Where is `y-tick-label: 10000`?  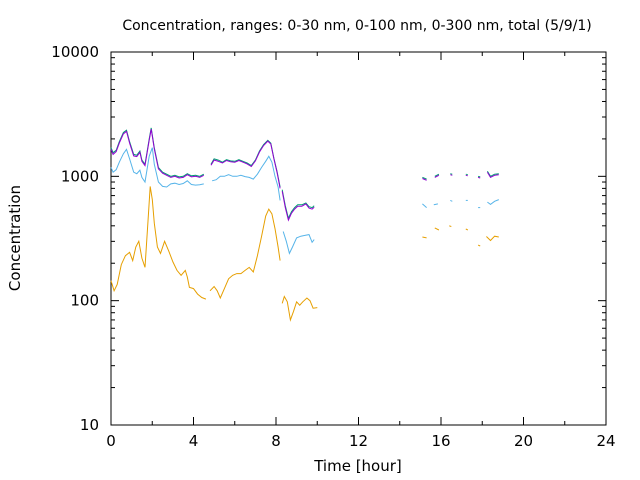 y-tick-label: 10000 is located at coordinates (75, 52).